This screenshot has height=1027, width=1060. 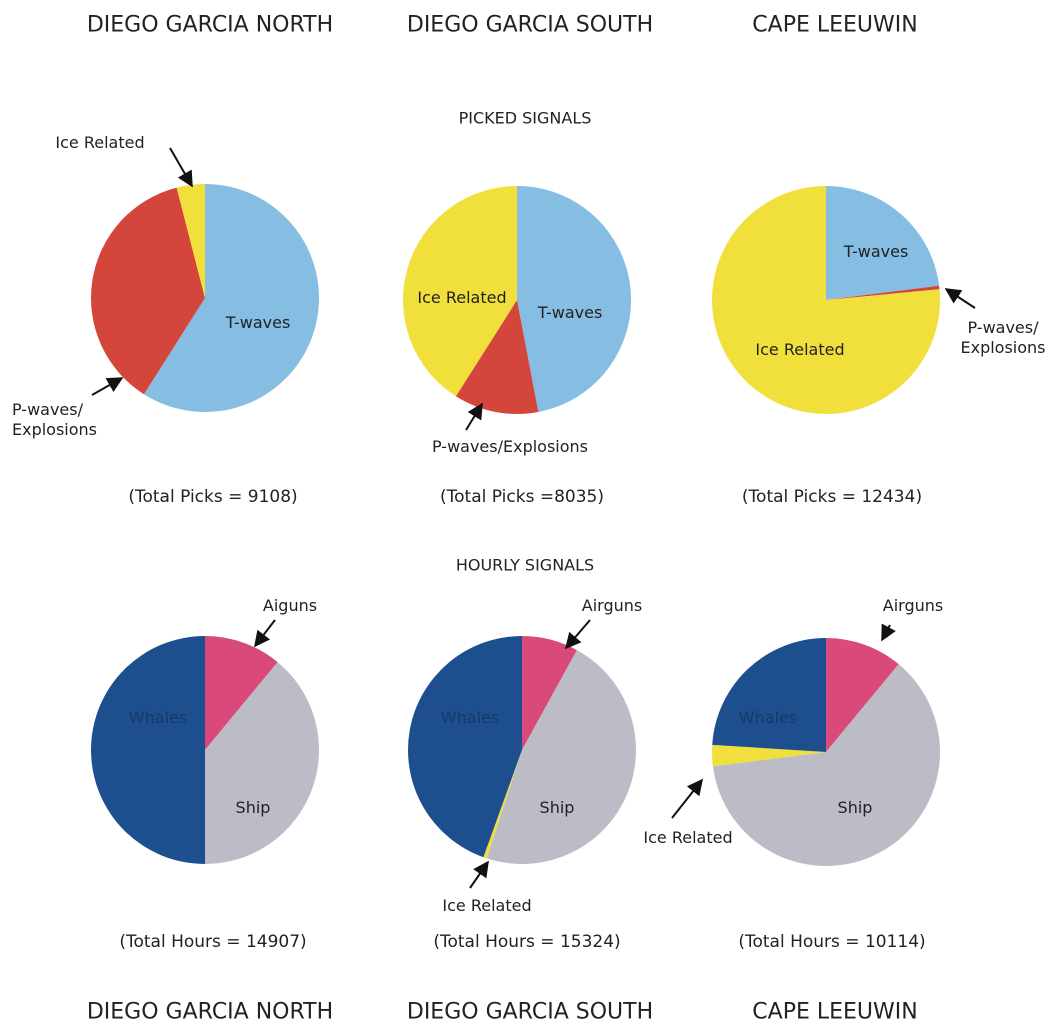 What do you see at coordinates (835, 25) in the screenshot?
I see `station-header: CAPE LEEUWIN` at bounding box center [835, 25].